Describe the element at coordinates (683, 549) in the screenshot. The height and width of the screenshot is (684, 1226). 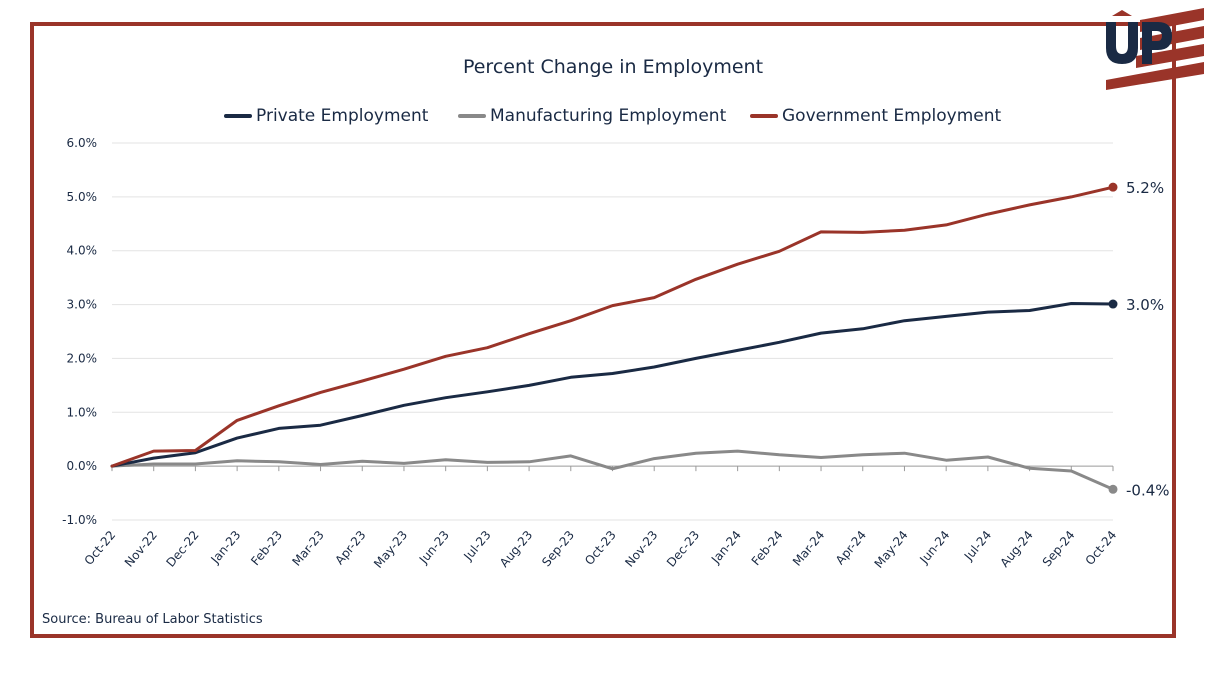
I see `x-tick-label: Dec-23` at that location.